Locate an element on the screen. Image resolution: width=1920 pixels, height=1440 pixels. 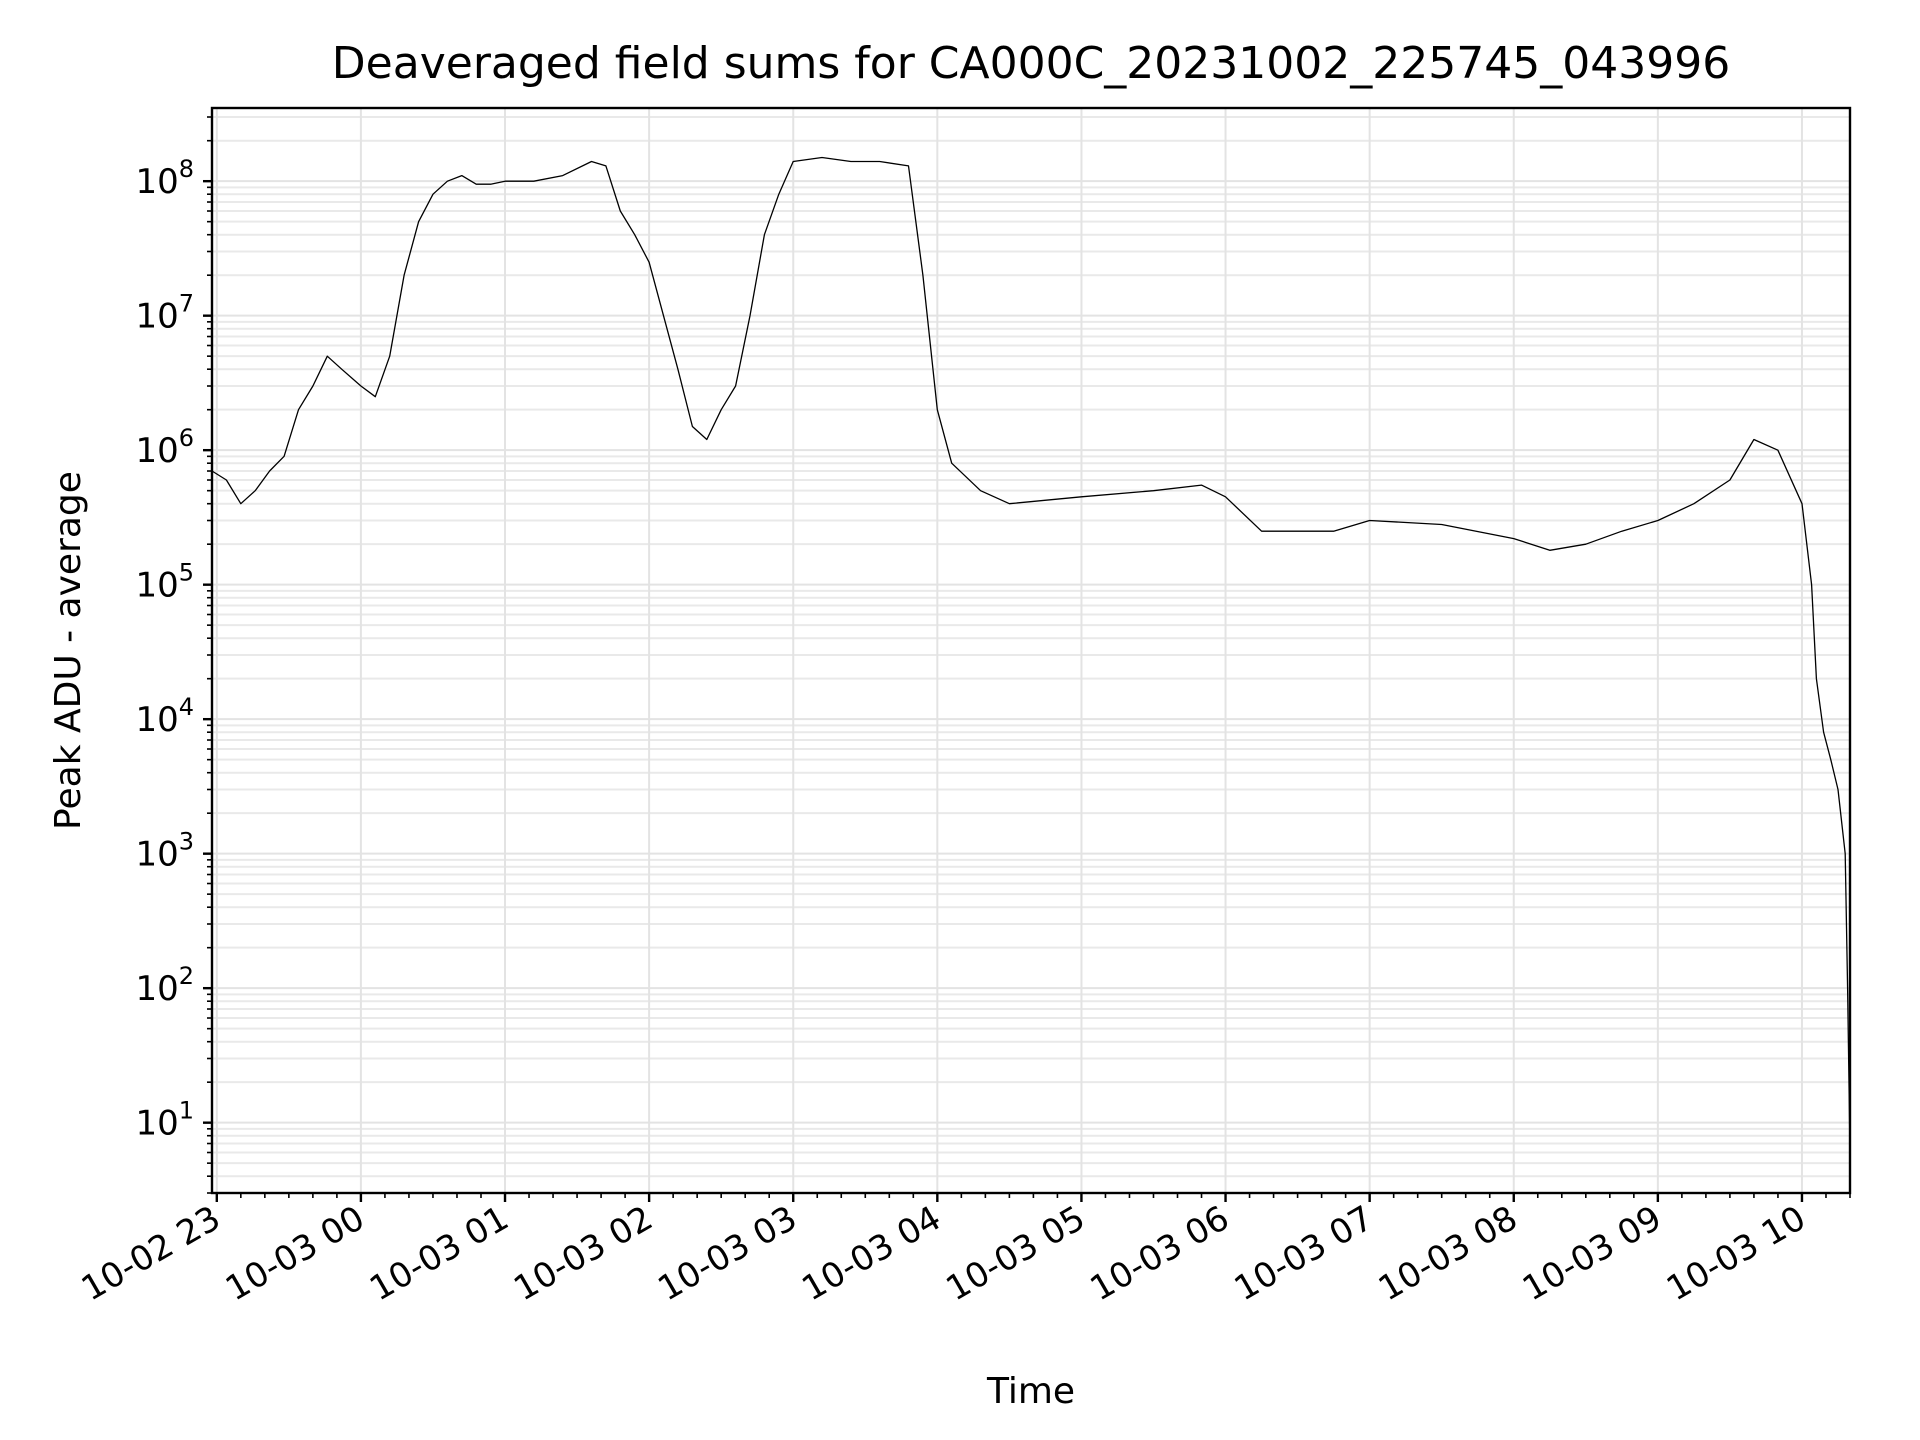
y-tick-label: 10² is located at coordinates (164, 985).